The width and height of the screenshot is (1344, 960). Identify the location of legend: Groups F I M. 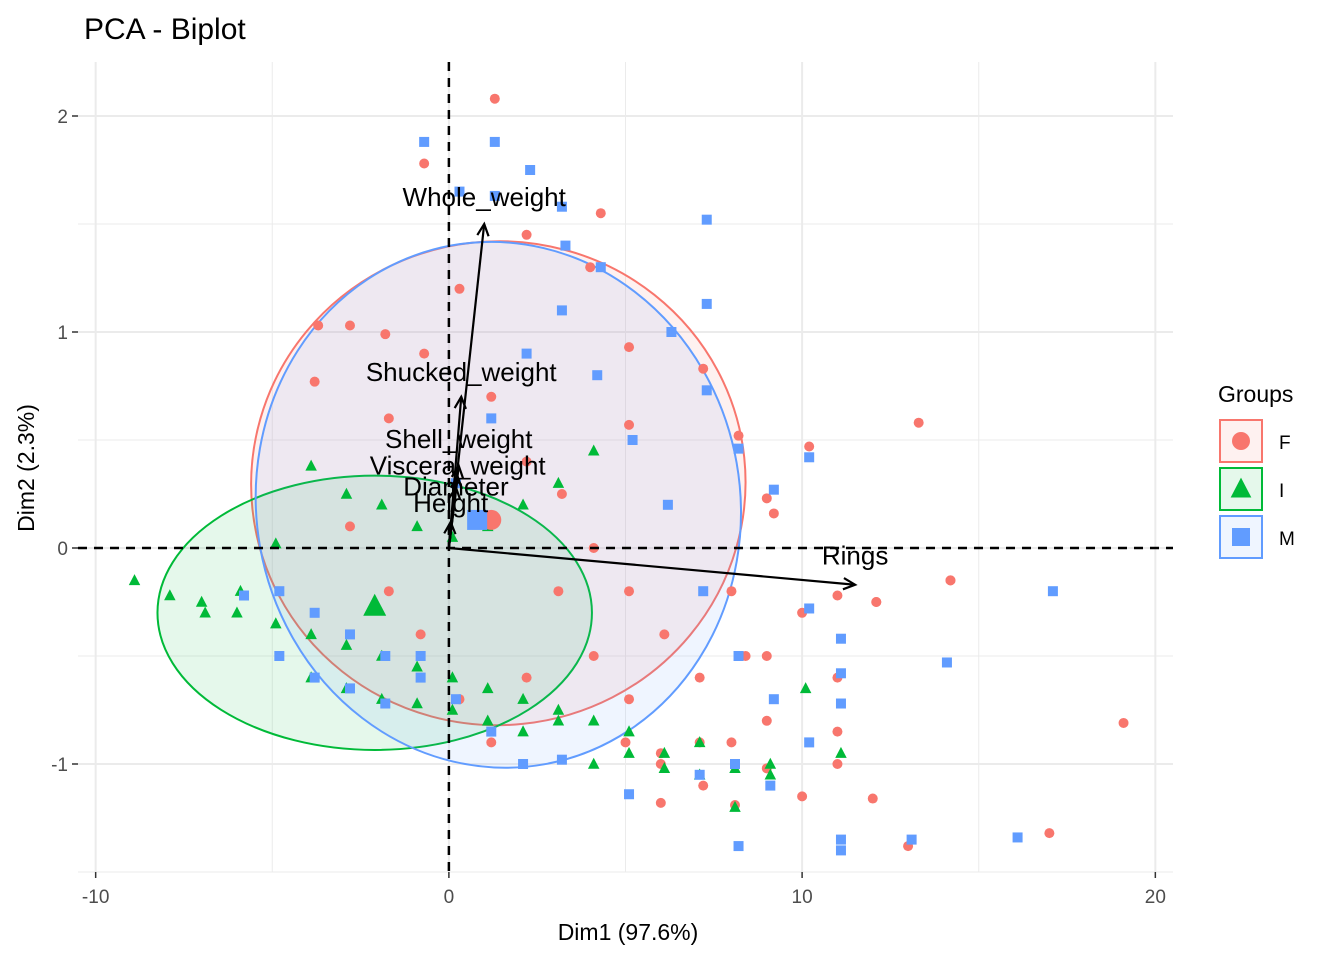
(1256, 470).